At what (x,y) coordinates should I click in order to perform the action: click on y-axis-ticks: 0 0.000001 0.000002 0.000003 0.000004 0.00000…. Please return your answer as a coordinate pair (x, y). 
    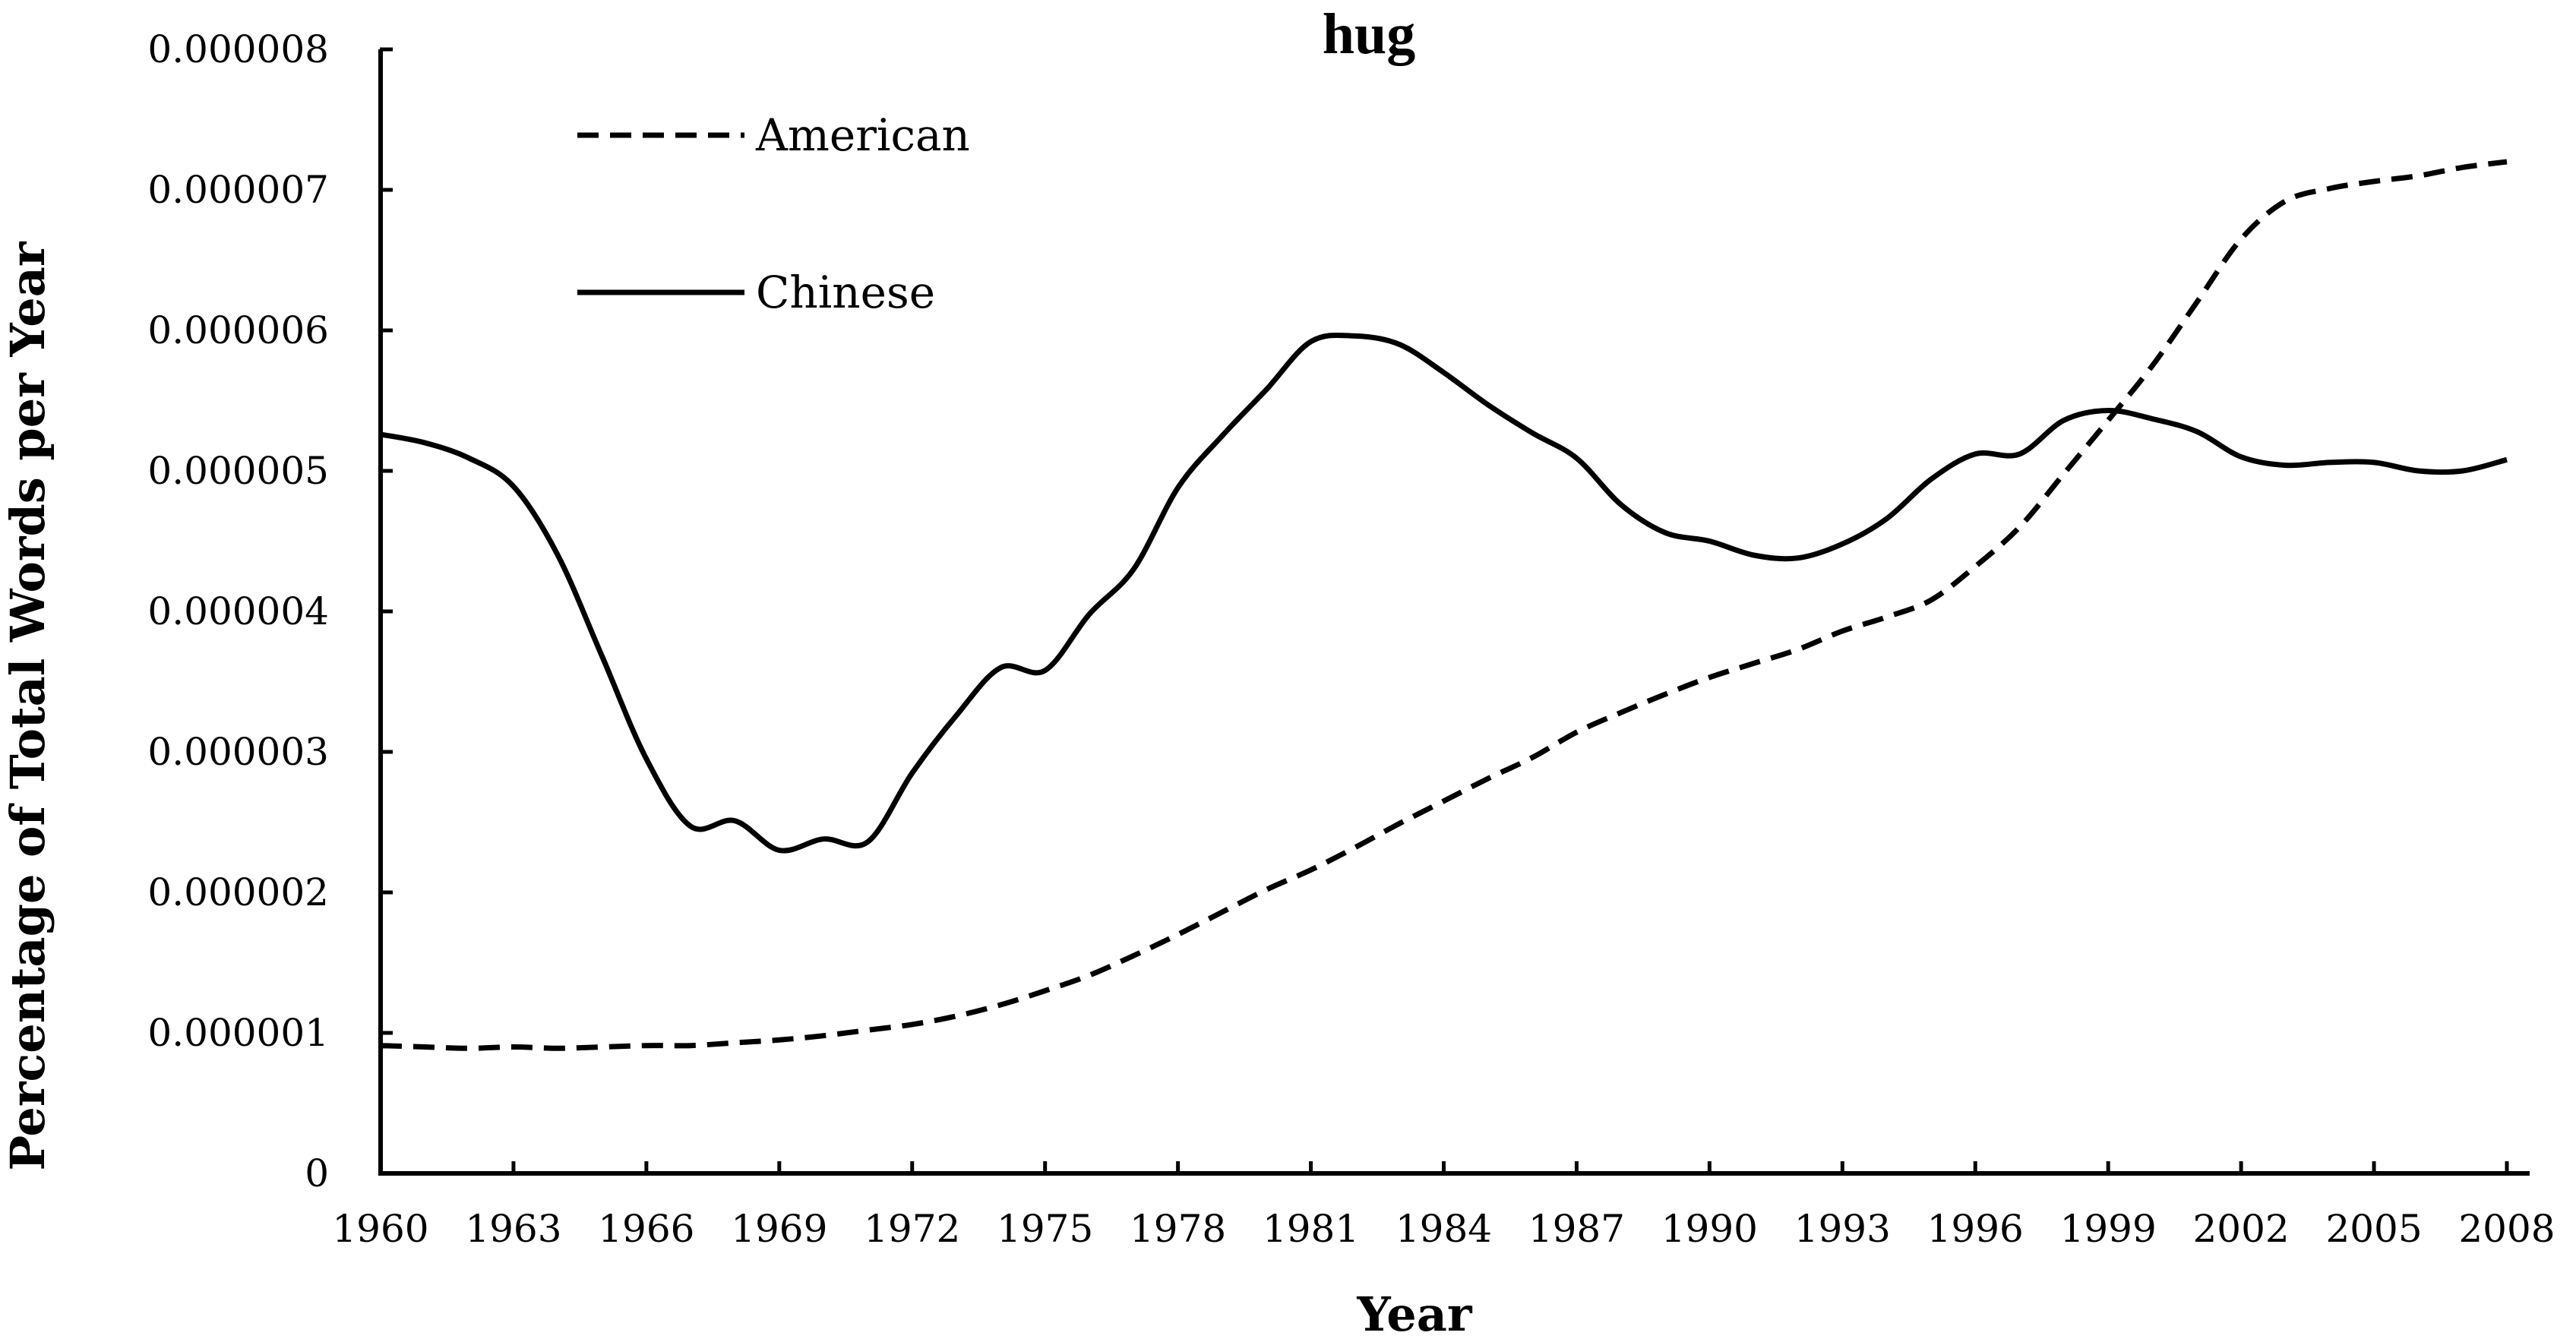
    Looking at the image, I should click on (270, 611).